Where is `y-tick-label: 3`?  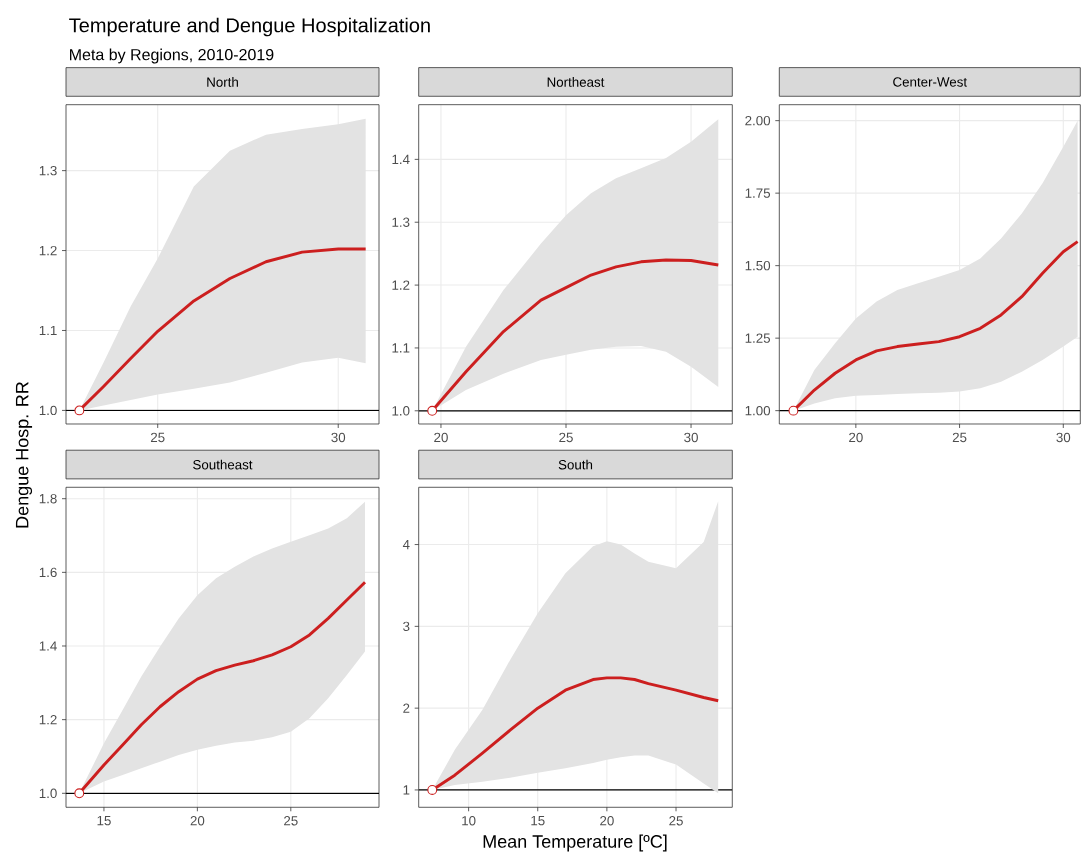
y-tick-label: 3 is located at coordinates (406, 626).